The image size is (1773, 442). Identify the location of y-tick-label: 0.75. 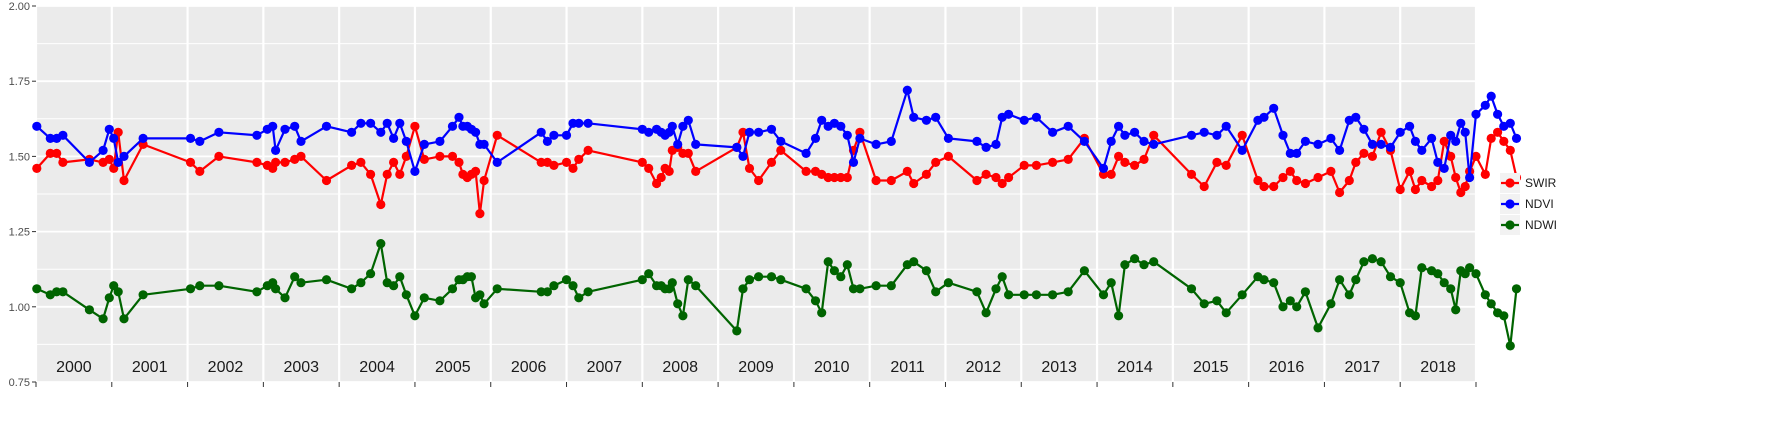
(19, 383).